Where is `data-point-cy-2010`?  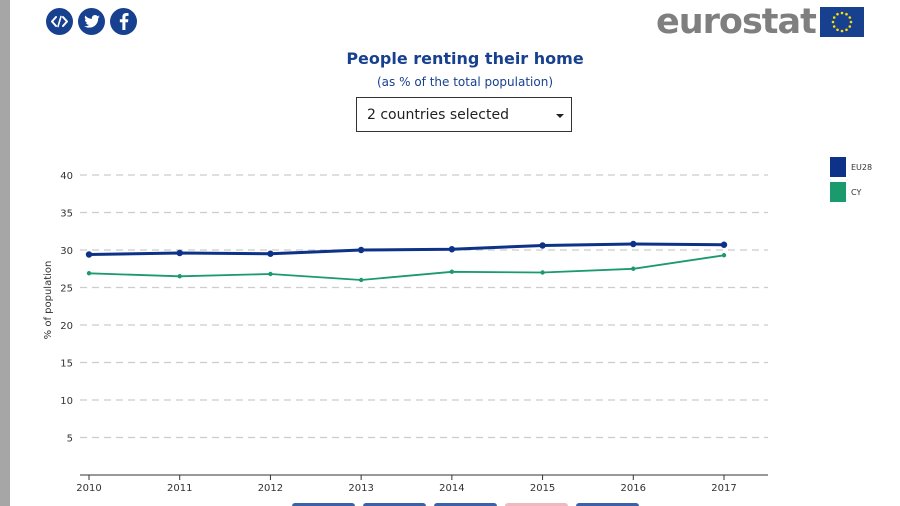
data-point-cy-2010 is located at coordinates (89, 273).